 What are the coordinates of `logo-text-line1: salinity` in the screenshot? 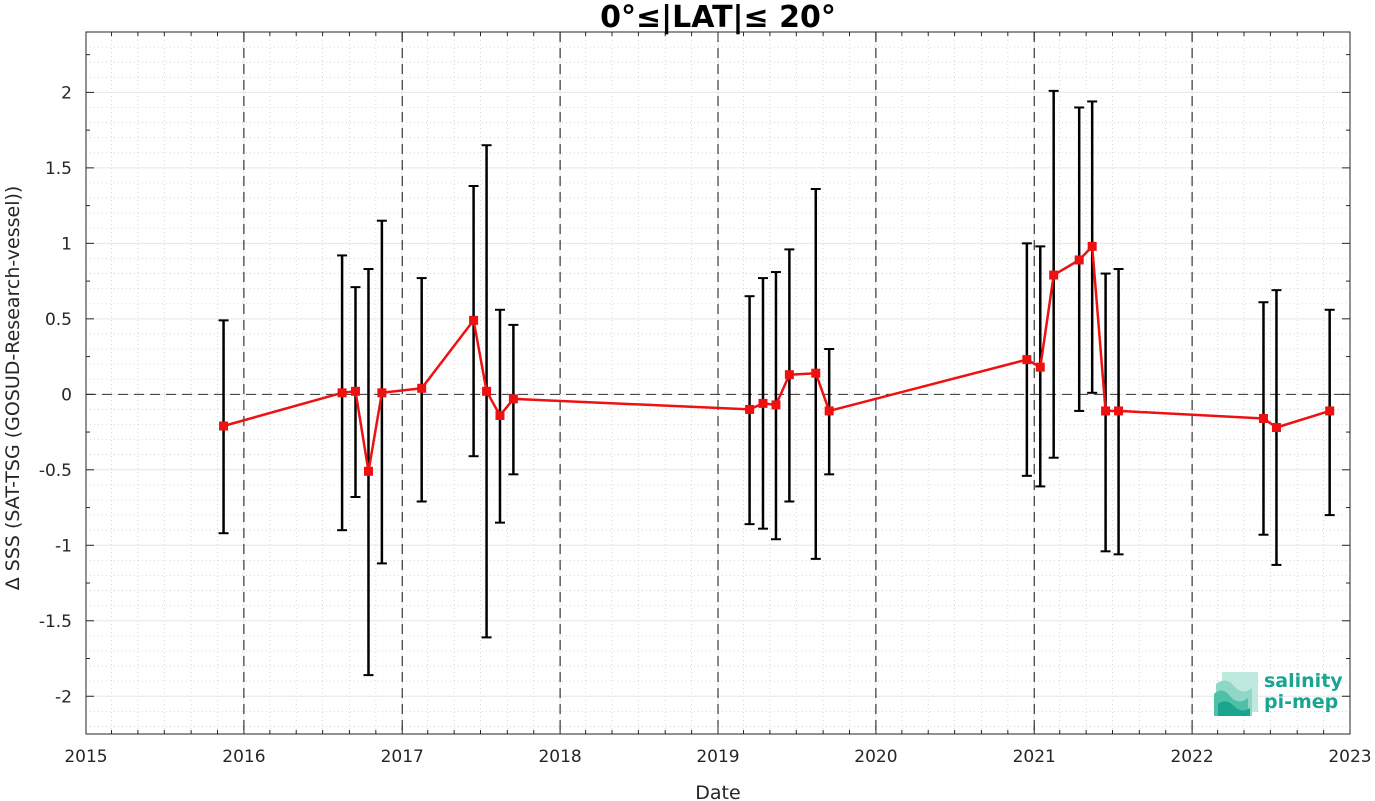 It's located at (1303, 681).